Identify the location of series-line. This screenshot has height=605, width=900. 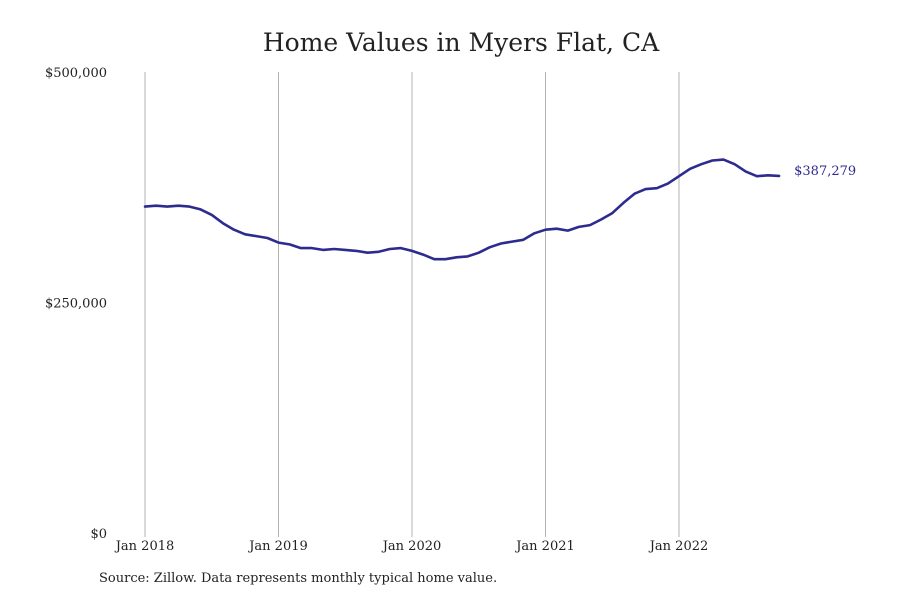
(462, 209).